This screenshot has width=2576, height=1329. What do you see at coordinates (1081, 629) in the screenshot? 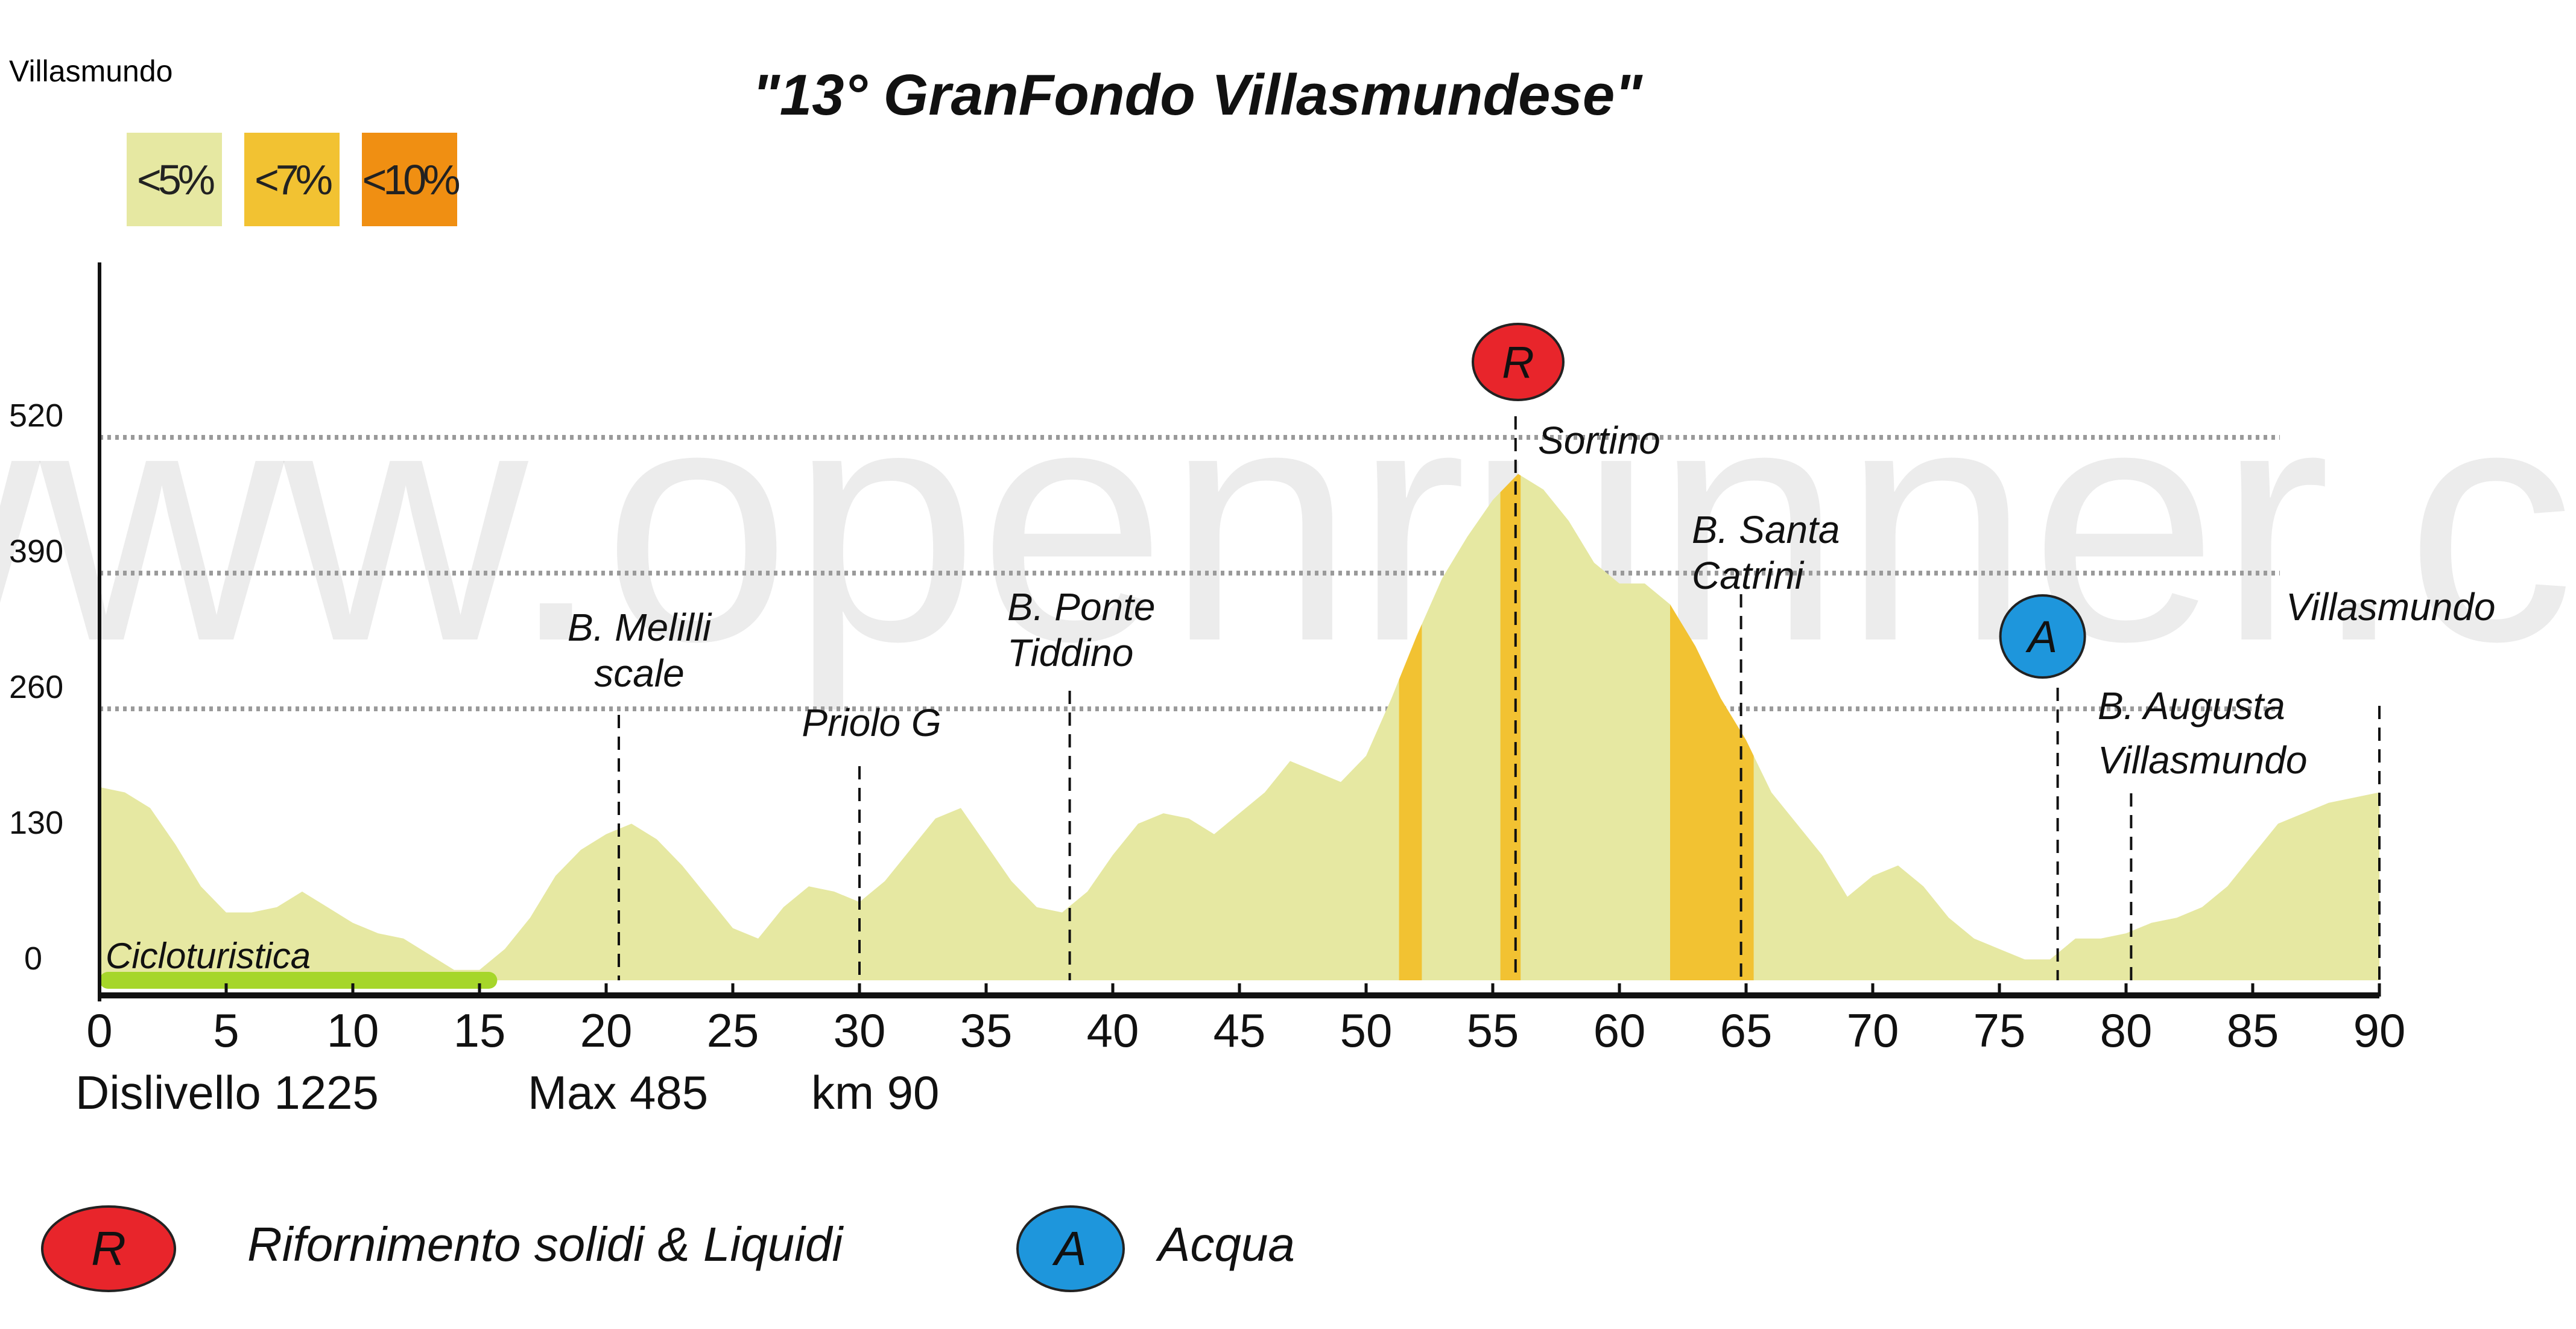
I see `waypoint-label: B. Ponte Tiddino` at bounding box center [1081, 629].